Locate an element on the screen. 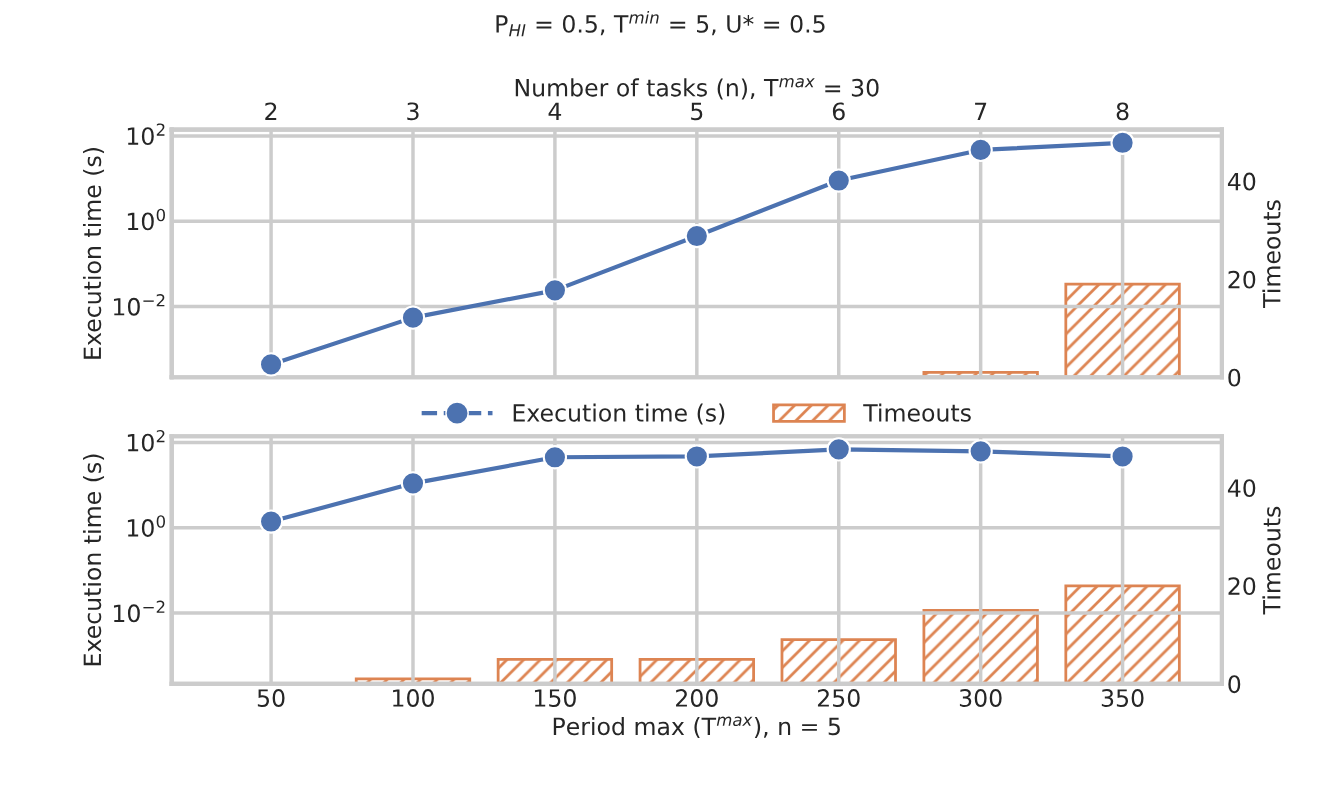 Image resolution: width=1321 pixels, height=786 pixels. chart-title: P$_{HI}$ = 0.5, T$^{min}$ = 5, U* = 0.5 is located at coordinates (660, 23).